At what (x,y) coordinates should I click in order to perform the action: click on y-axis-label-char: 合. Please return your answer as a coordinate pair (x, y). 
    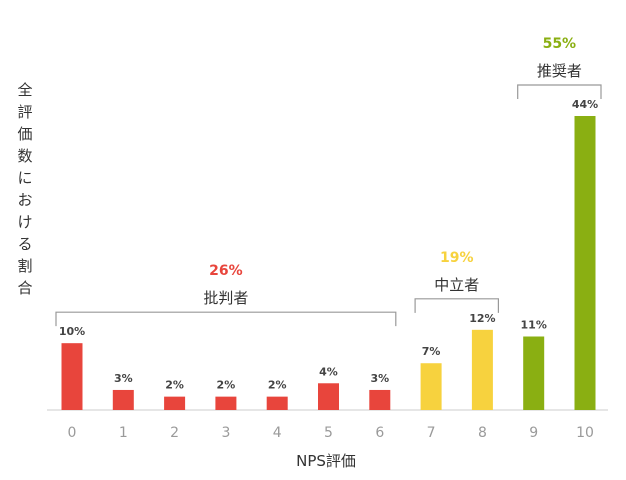
    Looking at the image, I should click on (25, 288).